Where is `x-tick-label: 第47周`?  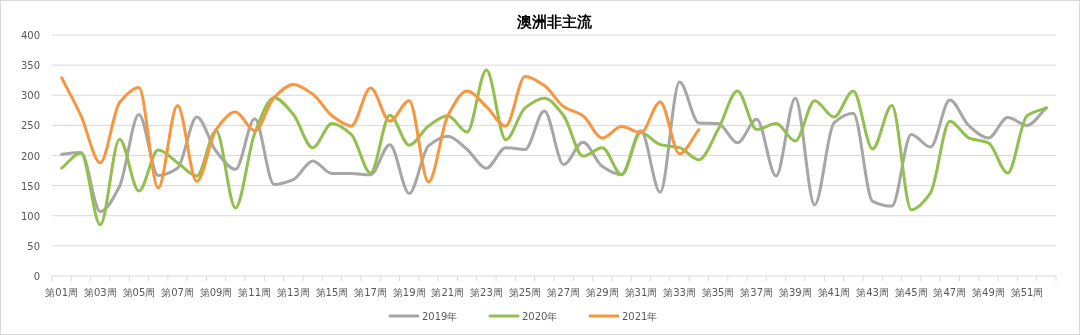 x-tick-label: 第47周 is located at coordinates (950, 292).